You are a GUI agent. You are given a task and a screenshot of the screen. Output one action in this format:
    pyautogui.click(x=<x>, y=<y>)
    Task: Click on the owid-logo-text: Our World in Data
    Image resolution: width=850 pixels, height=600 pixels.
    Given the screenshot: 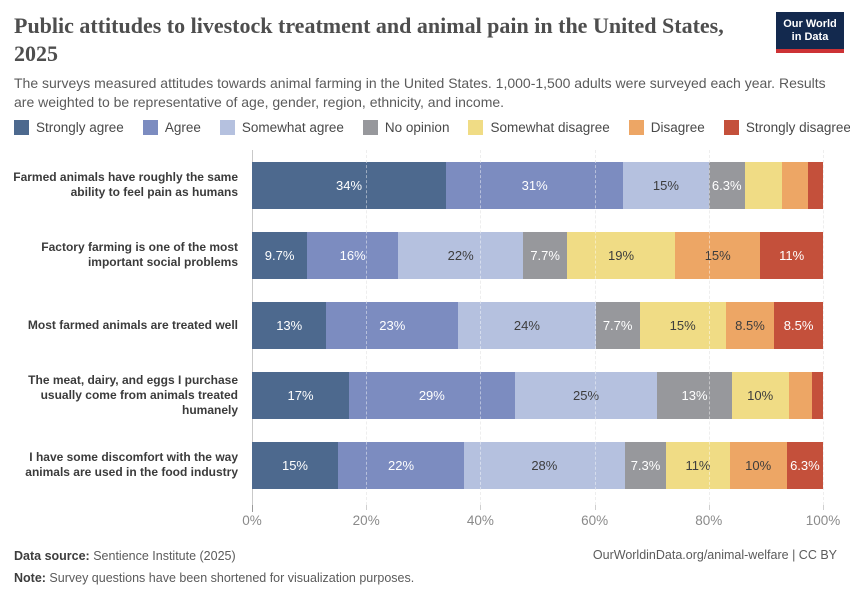 What is the action you would take?
    pyautogui.click(x=810, y=30)
    